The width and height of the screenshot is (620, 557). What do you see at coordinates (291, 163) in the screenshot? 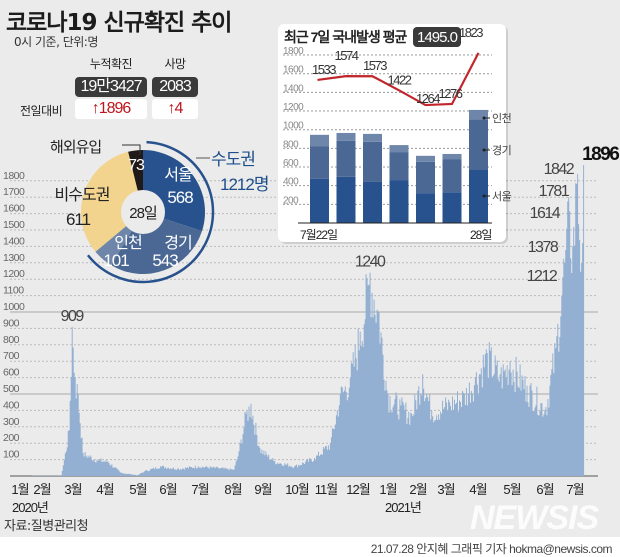
I see `inset-y-tick-label: 600` at bounding box center [291, 163].